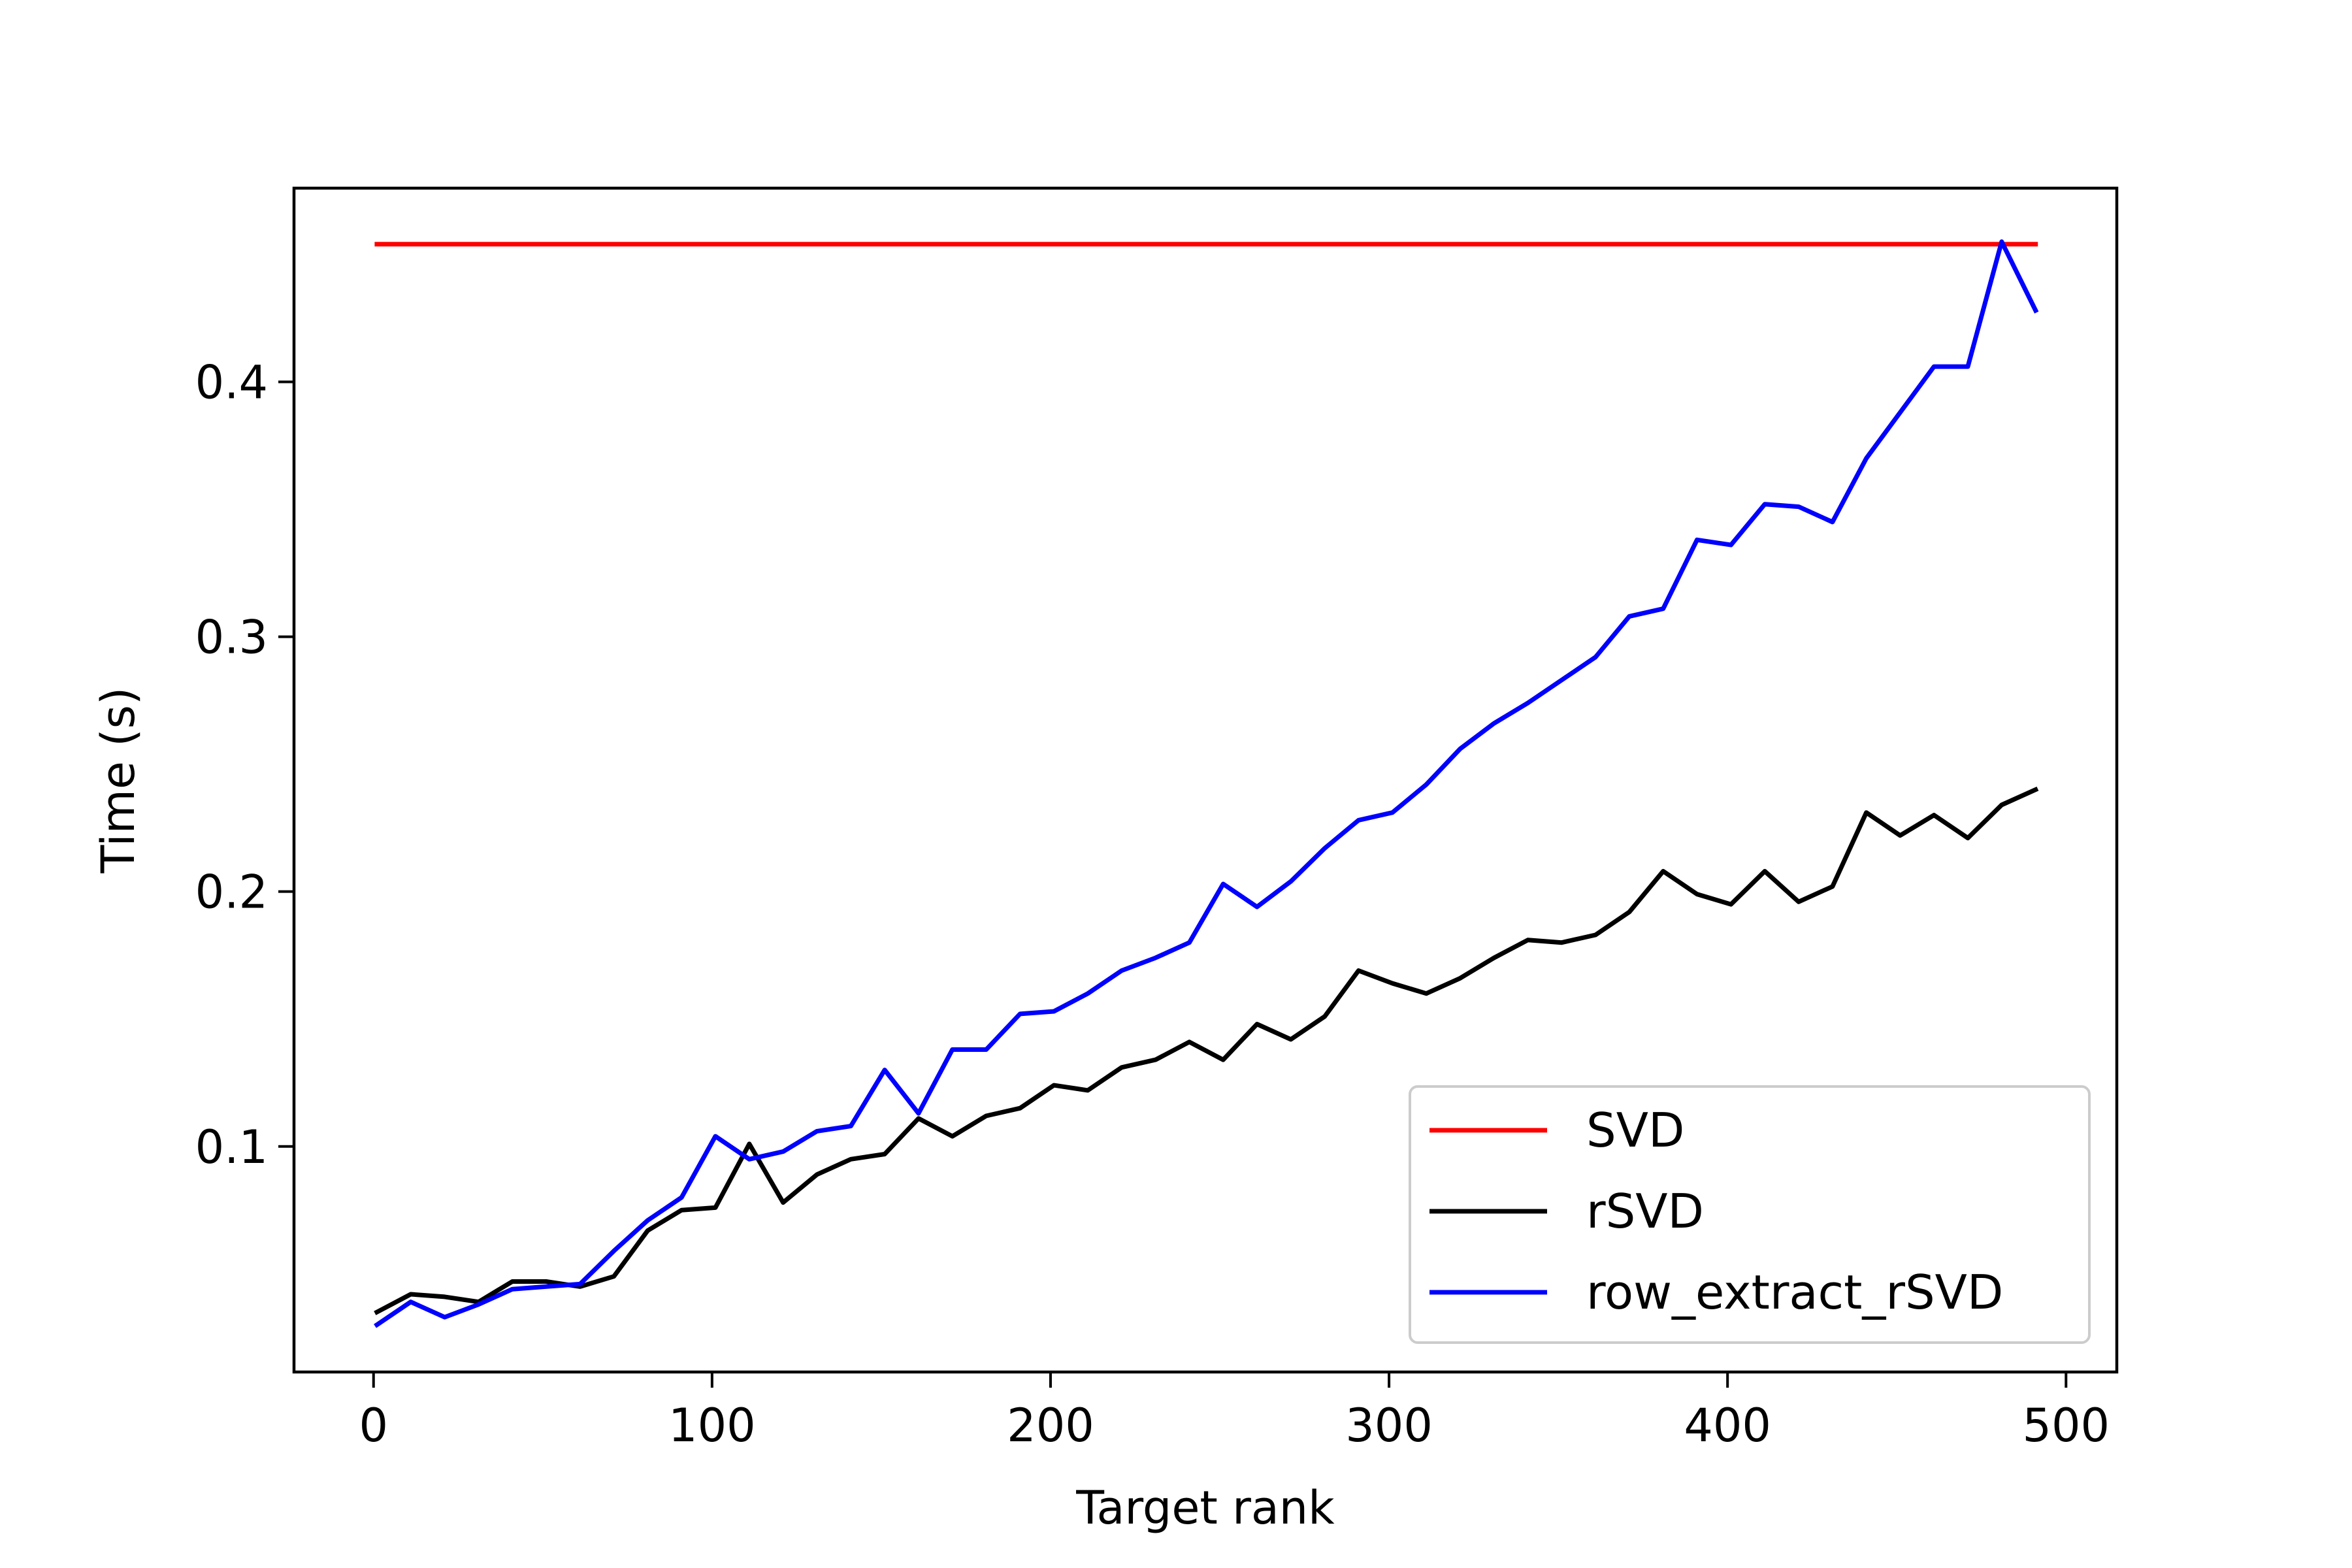 This screenshot has height=1568, width=2352. I want to click on x-tick-label: 300, so click(1389, 1425).